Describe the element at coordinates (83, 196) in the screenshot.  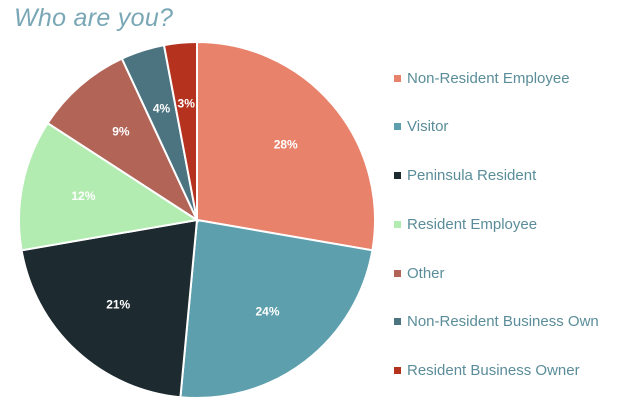
I see `slice-value-label: 12%` at that location.